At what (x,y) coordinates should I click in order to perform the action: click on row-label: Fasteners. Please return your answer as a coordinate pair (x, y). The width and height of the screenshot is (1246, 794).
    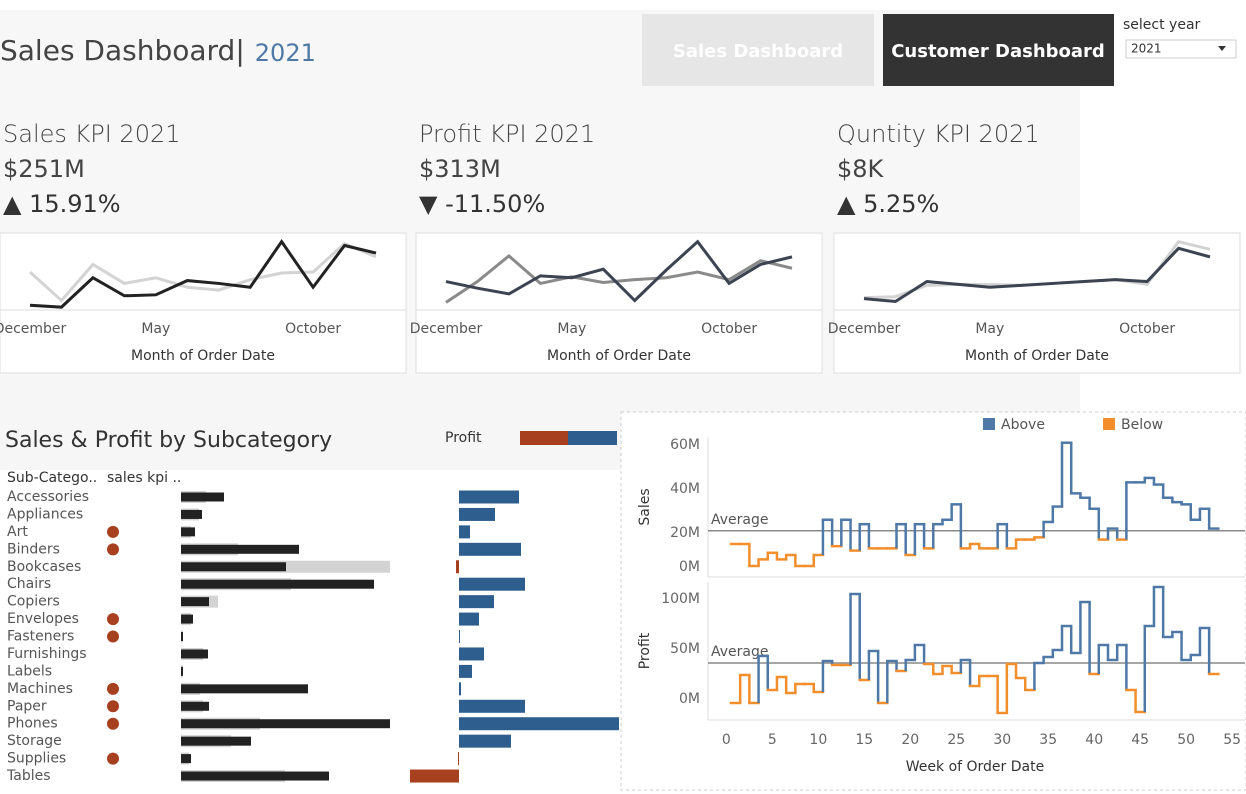
    Looking at the image, I should click on (40, 637).